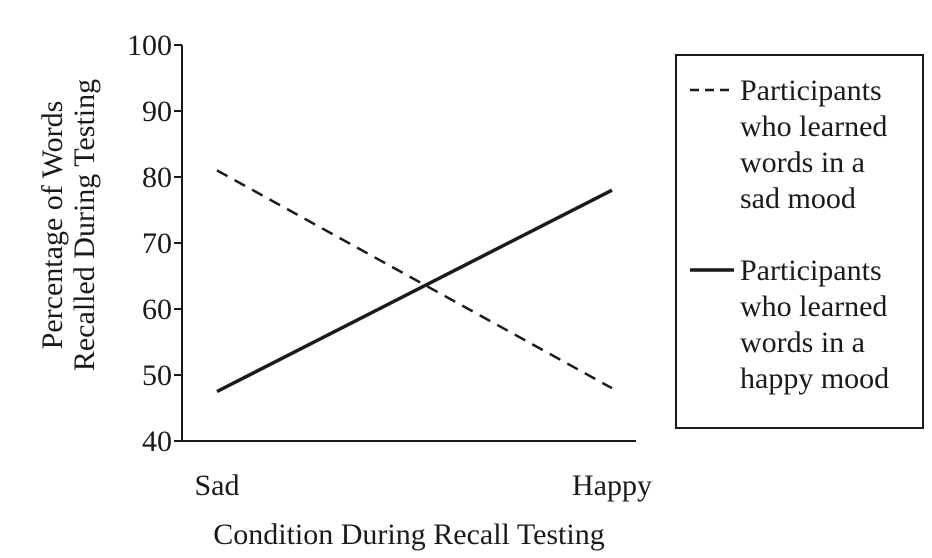 The height and width of the screenshot is (558, 932). I want to click on y-axis-label-line-2: Recalled During Testing, so click(84, 225).